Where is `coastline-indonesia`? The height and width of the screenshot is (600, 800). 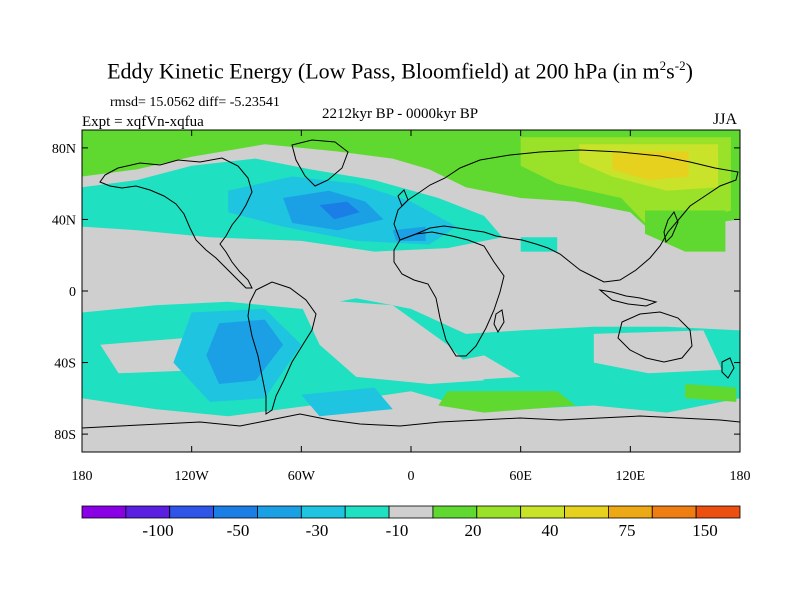
coastline-indonesia is located at coordinates (628, 298).